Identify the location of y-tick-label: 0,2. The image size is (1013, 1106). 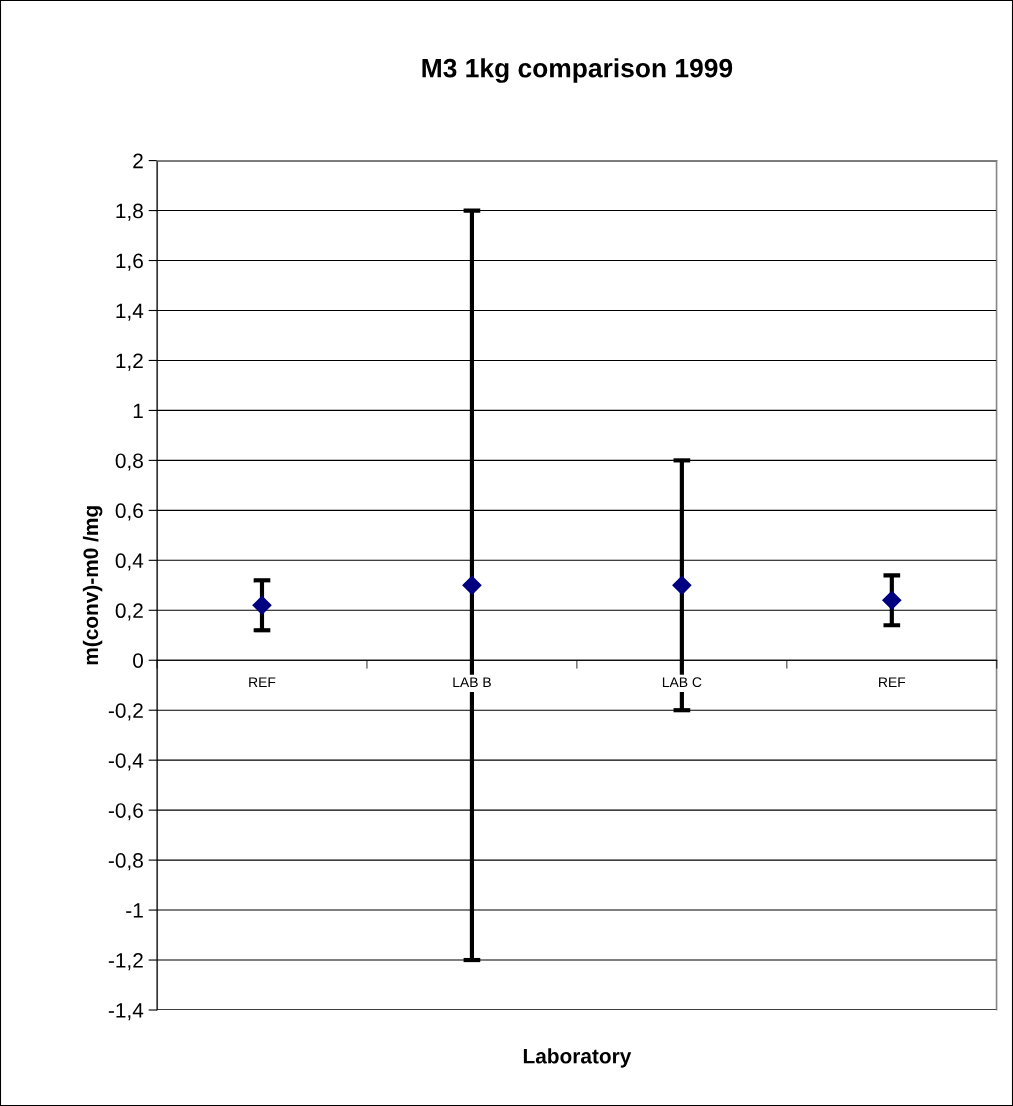
(129, 612).